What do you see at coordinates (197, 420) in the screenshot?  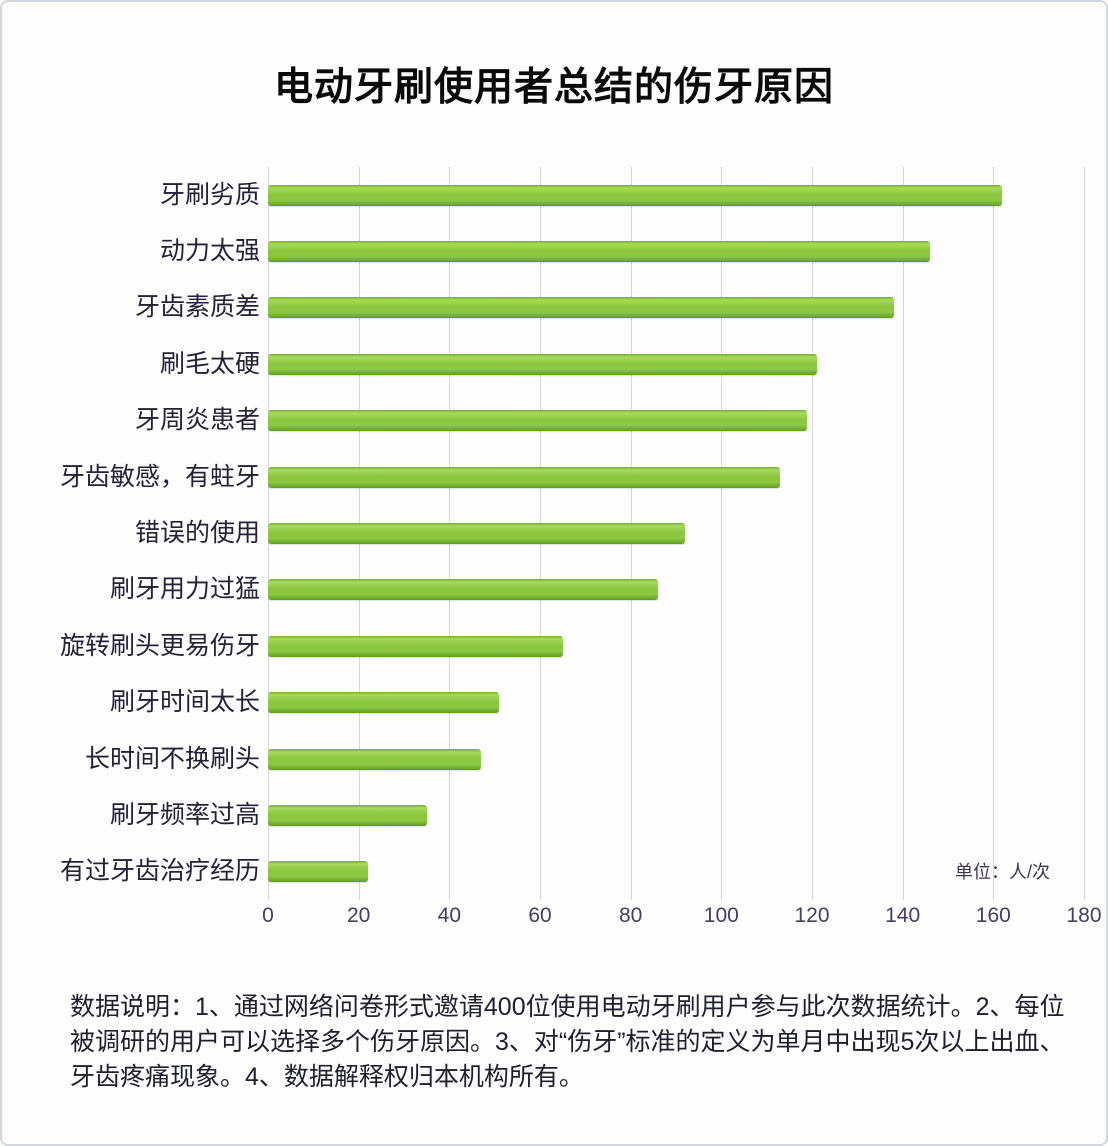 I see `category-label-4: 牙周炎患者` at bounding box center [197, 420].